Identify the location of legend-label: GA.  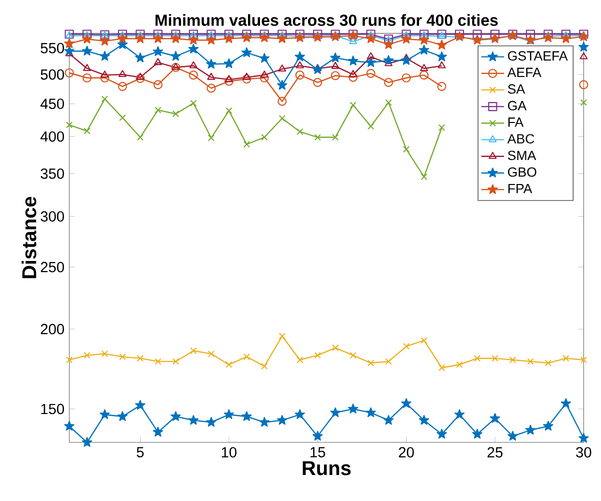
(517, 105).